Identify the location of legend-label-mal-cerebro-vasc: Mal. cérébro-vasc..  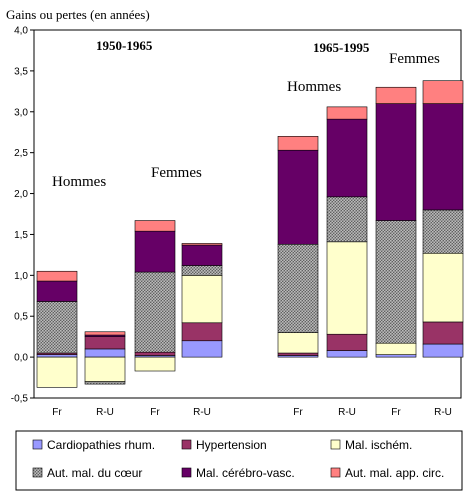
(245, 473).